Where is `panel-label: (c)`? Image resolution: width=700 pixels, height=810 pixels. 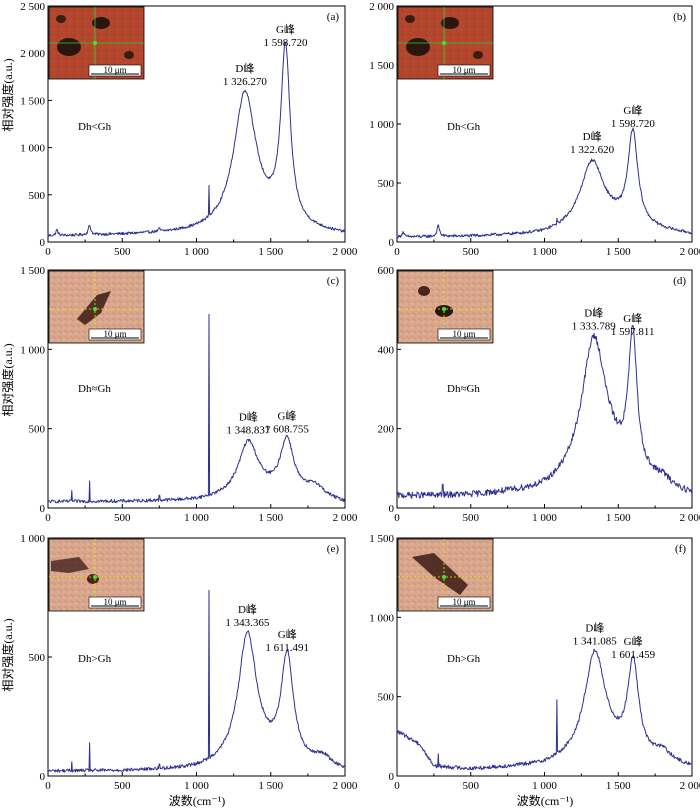
panel-label: (c) is located at coordinates (333, 281).